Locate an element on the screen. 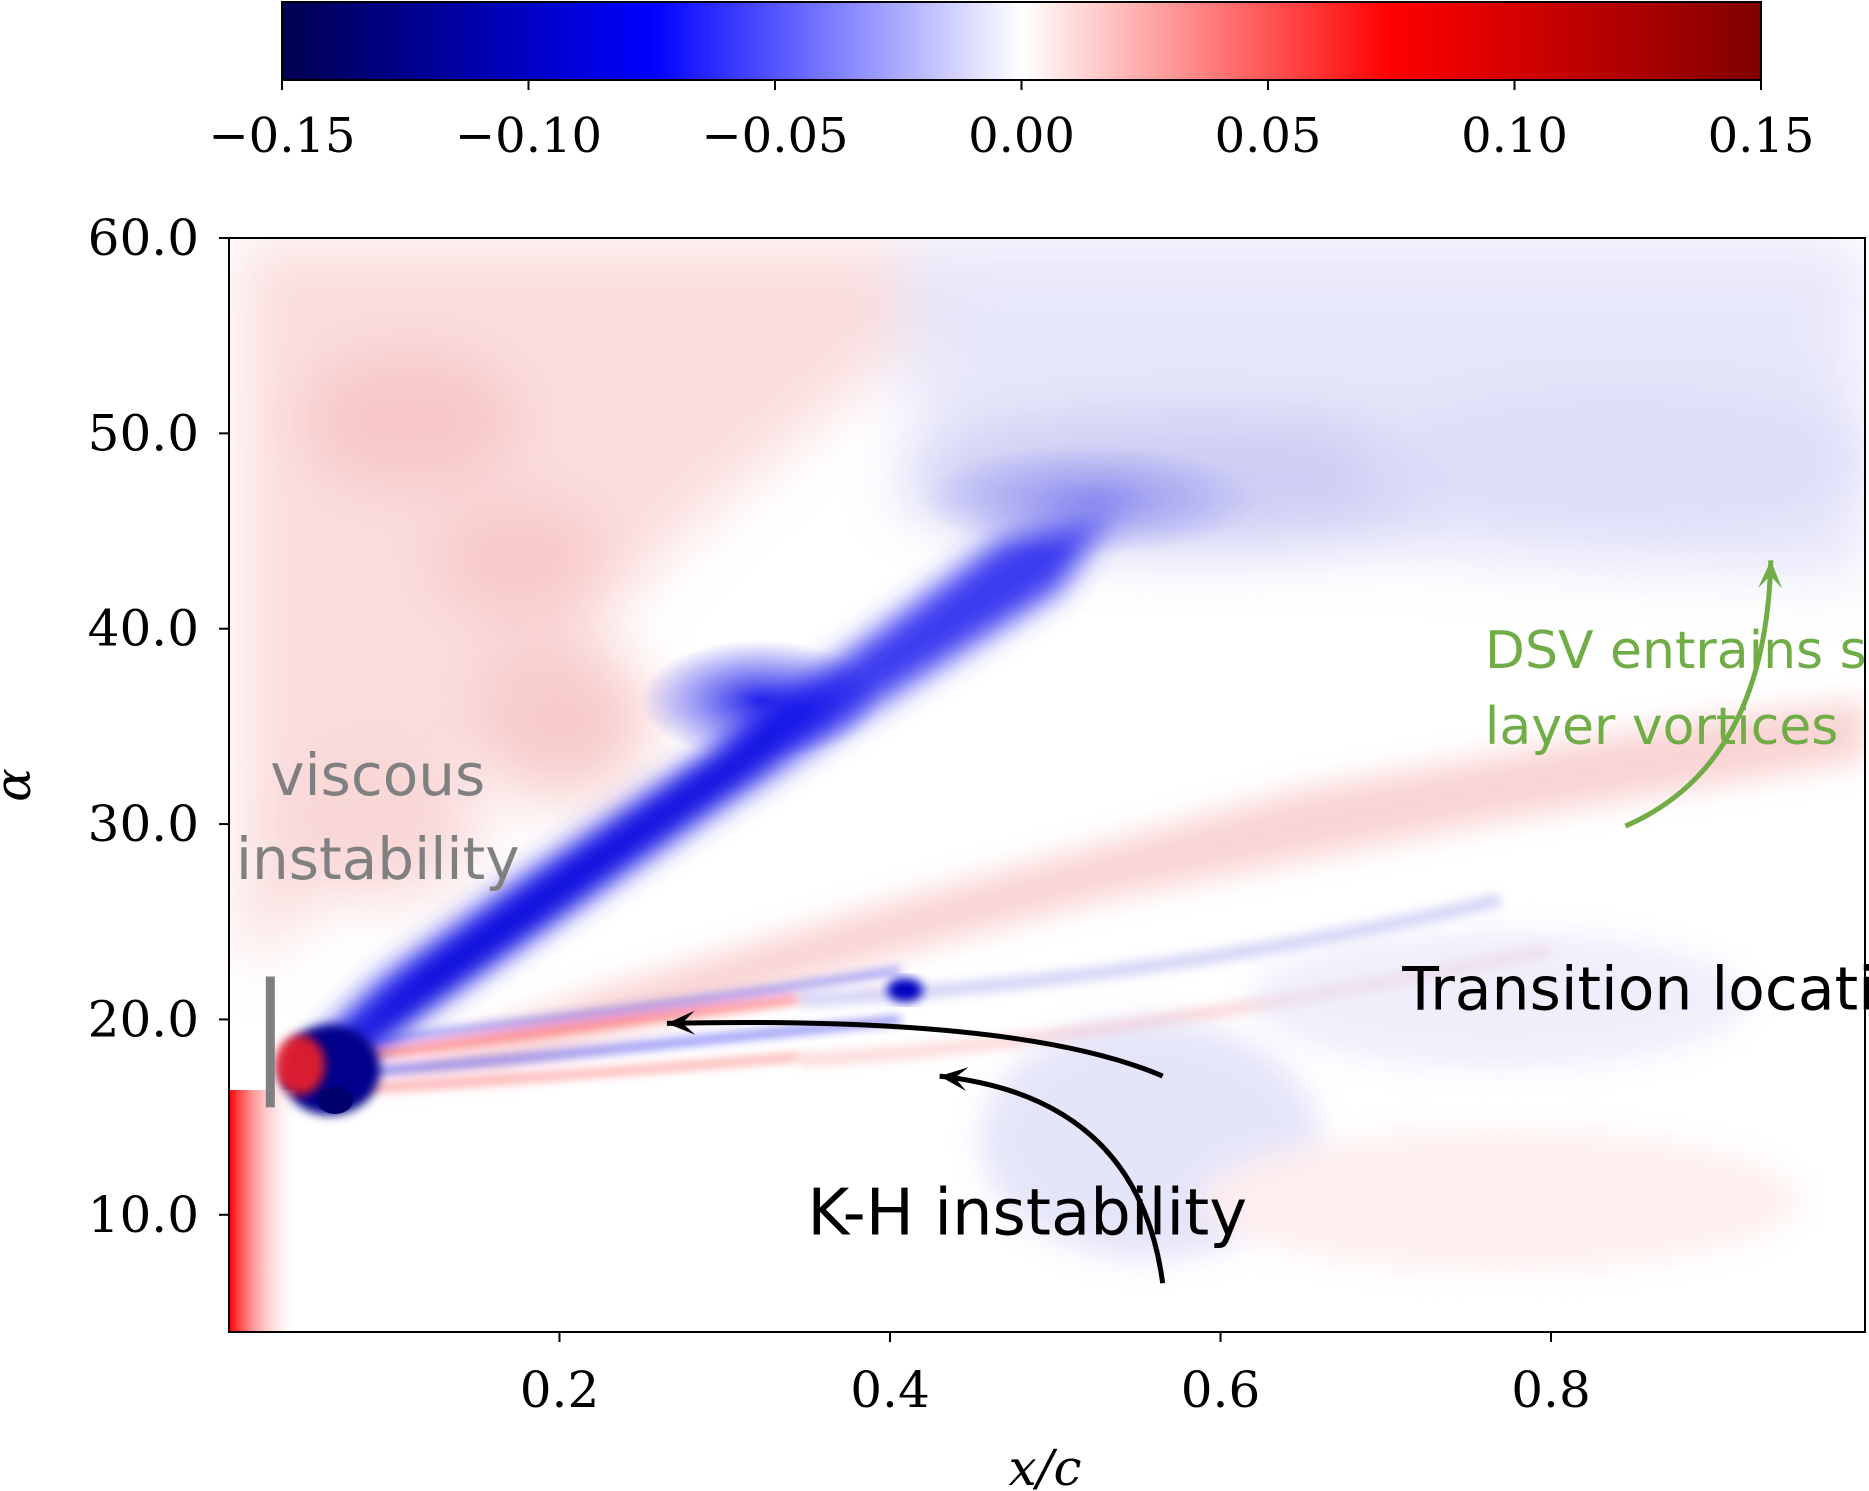 The image size is (1869, 1491). colorbar-tick-label: 0.10 is located at coordinates (1514, 136).